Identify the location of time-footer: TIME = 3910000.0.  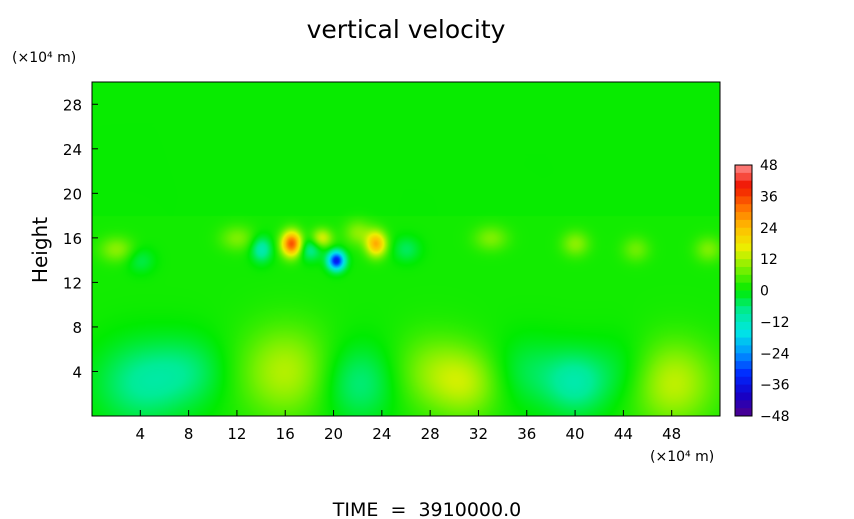
(426, 509).